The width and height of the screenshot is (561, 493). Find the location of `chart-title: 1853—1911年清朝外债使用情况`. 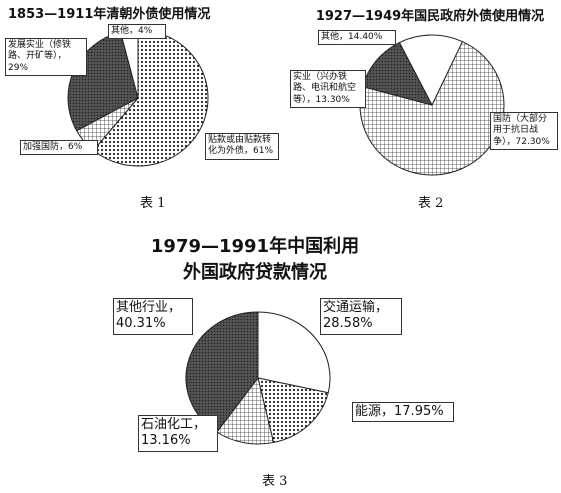

chart-title: 1853—1911年清朝外债使用情况 is located at coordinates (109, 14).